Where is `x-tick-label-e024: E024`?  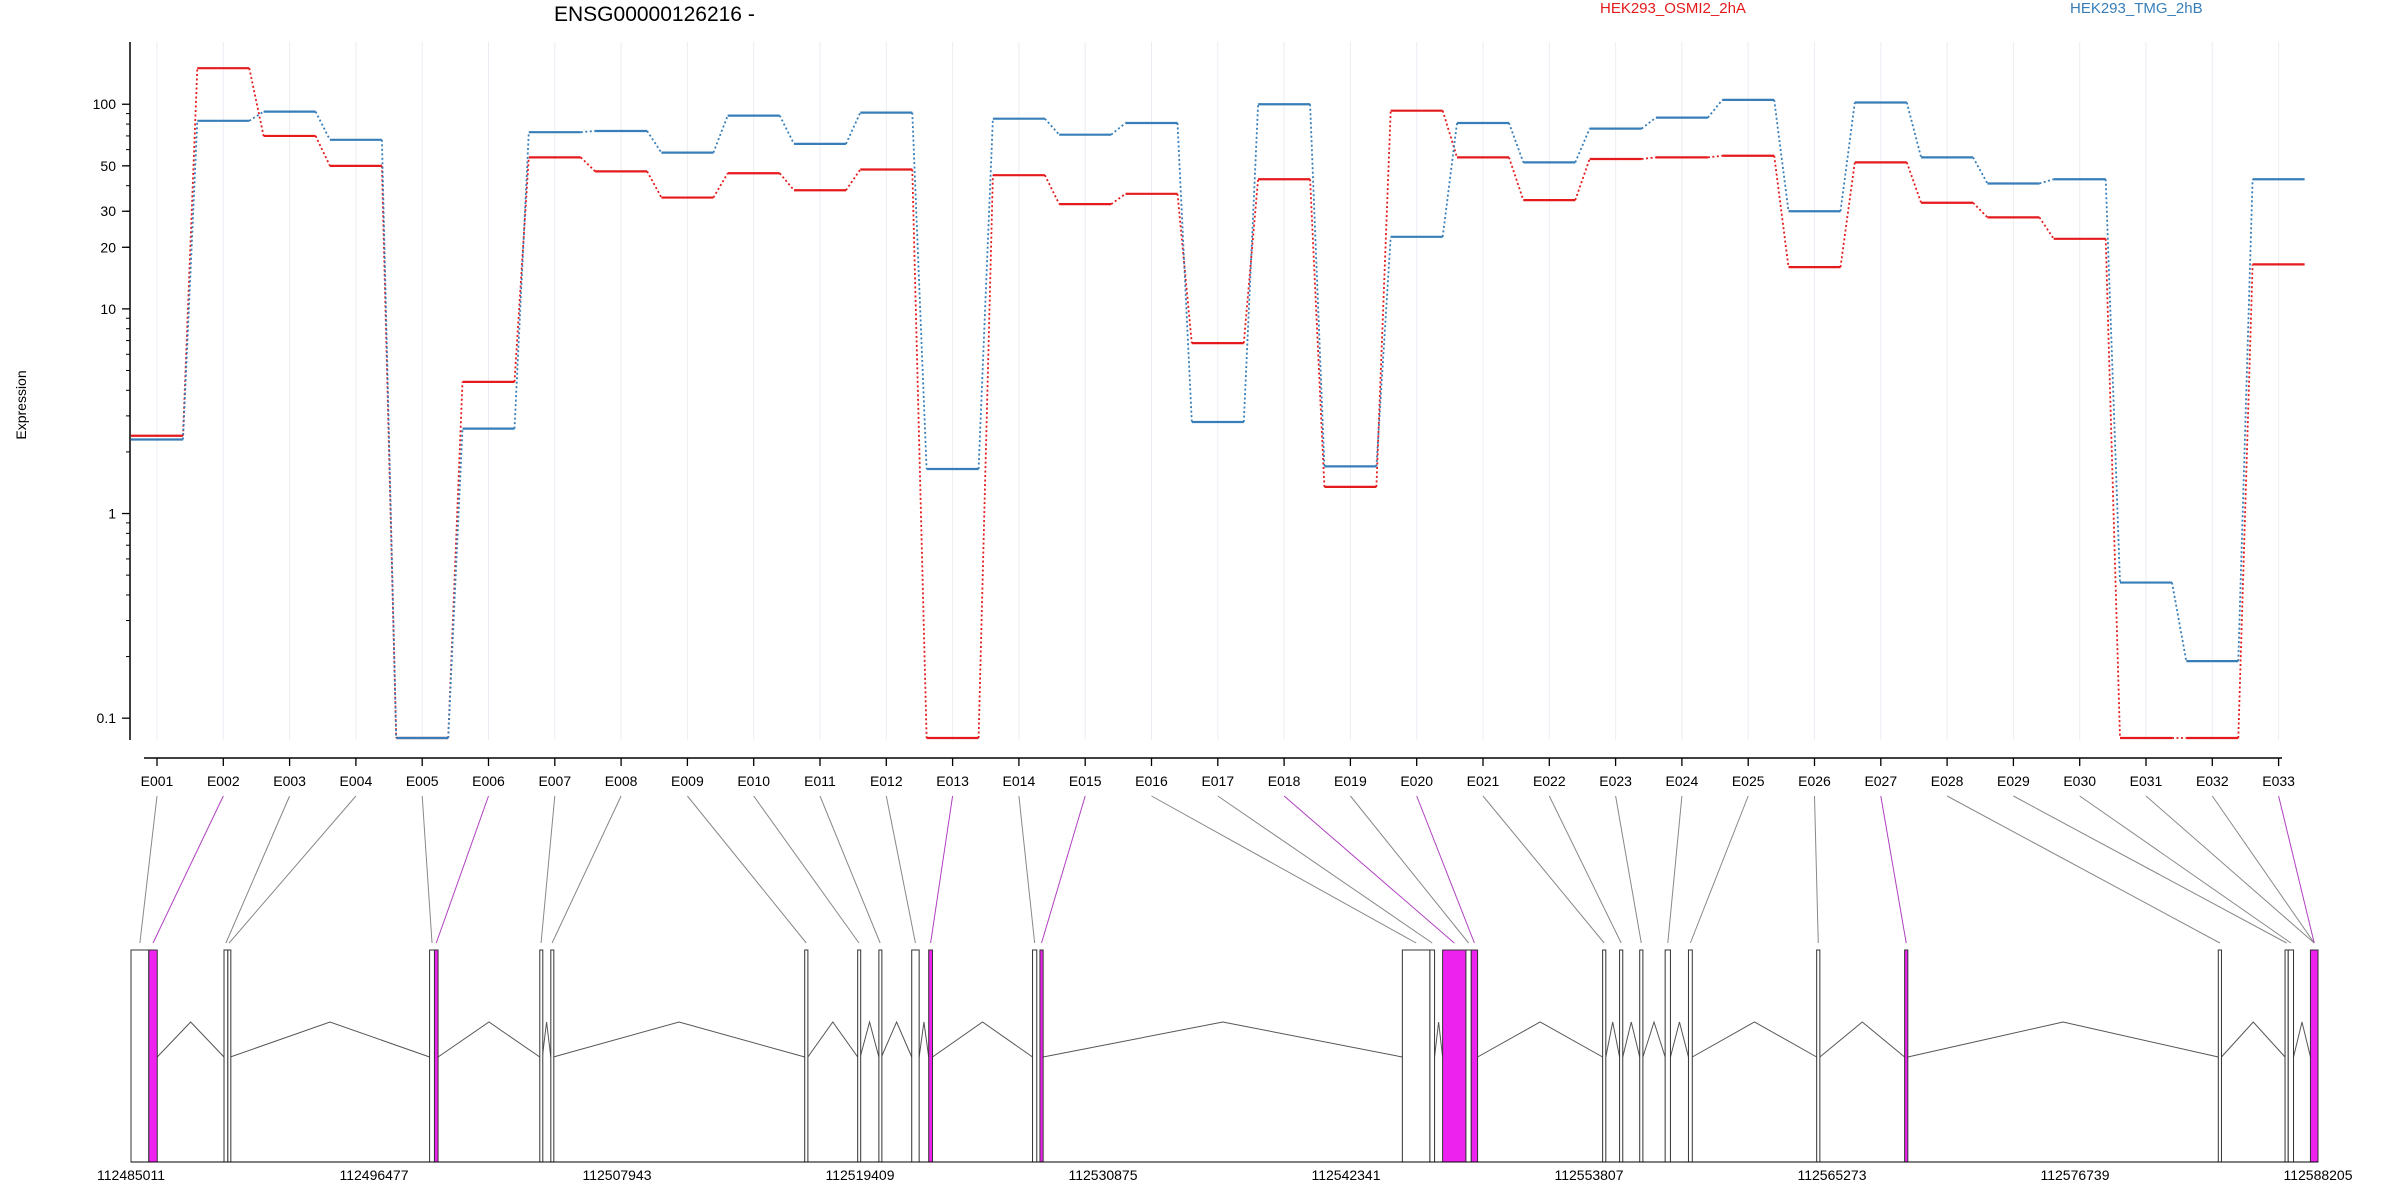 x-tick-label-e024: E024 is located at coordinates (1682, 781).